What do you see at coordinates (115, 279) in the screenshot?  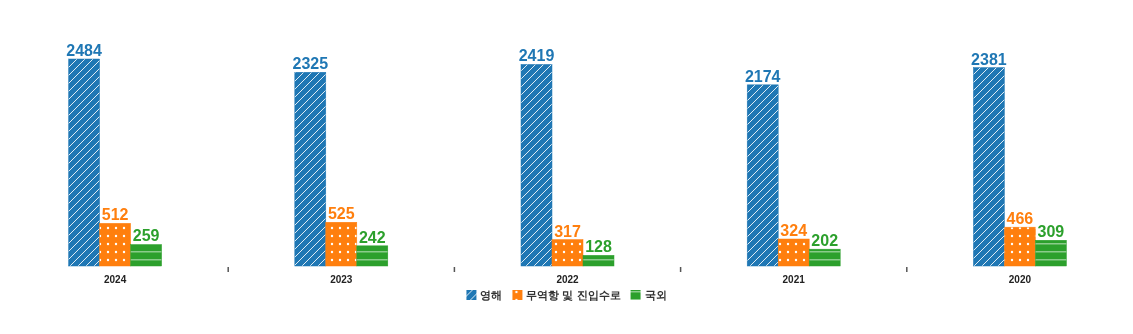 I see `x-tick-label: 2024` at bounding box center [115, 279].